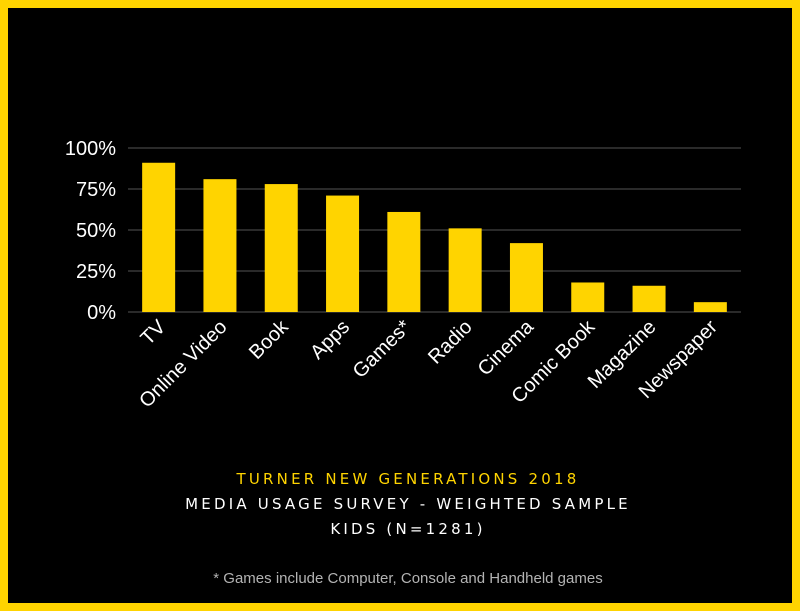 The height and width of the screenshot is (611, 800). Describe the element at coordinates (269, 339) in the screenshot. I see `x-tick-label: Book` at that location.